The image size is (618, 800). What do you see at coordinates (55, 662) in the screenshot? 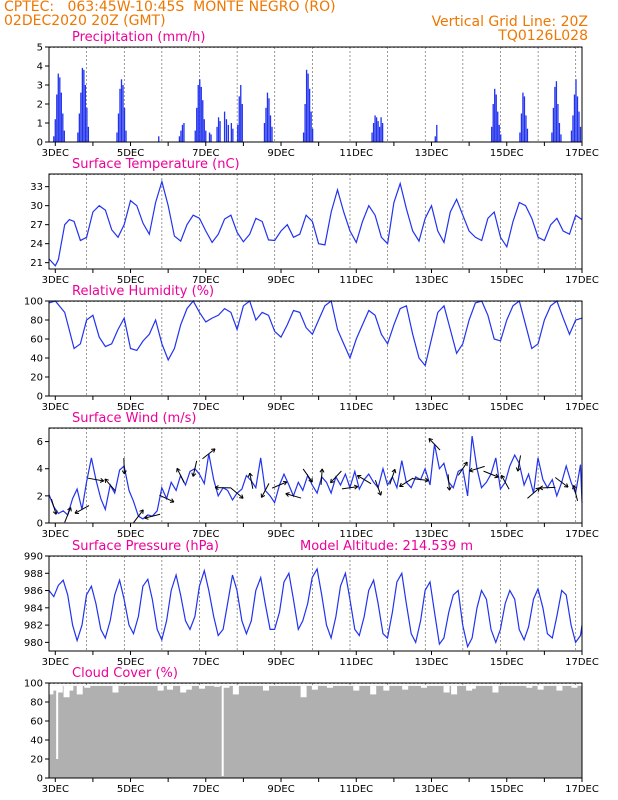
I see `x-tick-label: 3DEC` at bounding box center [55, 662].